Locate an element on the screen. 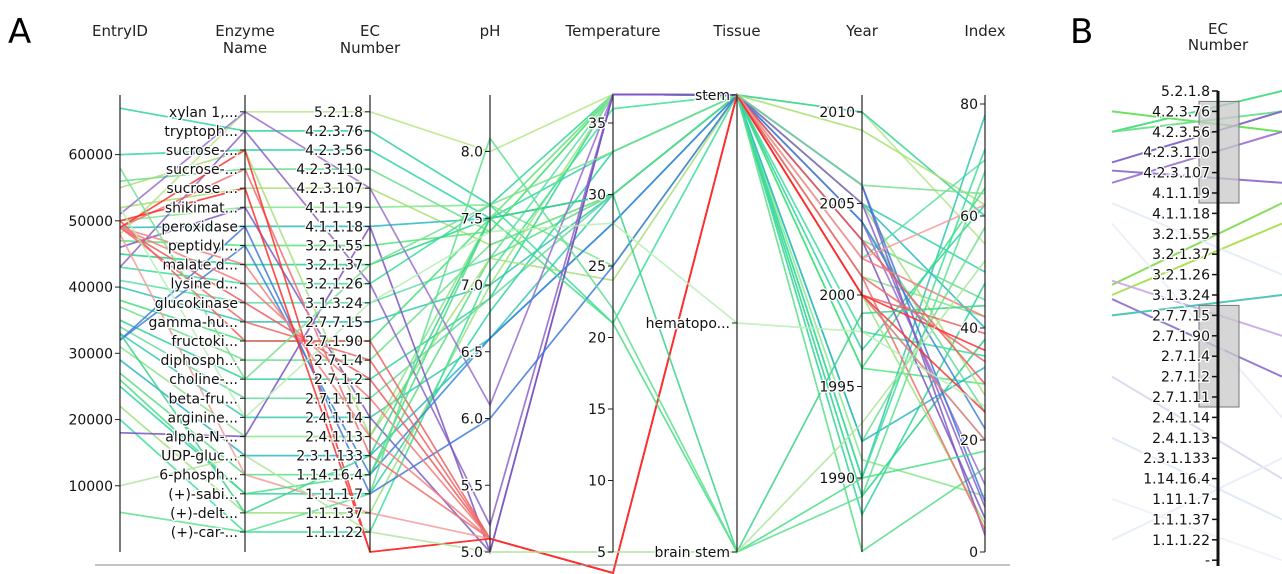 The image size is (1282, 574). detail-tick-label: 3.2.1.26 is located at coordinates (1181, 276).